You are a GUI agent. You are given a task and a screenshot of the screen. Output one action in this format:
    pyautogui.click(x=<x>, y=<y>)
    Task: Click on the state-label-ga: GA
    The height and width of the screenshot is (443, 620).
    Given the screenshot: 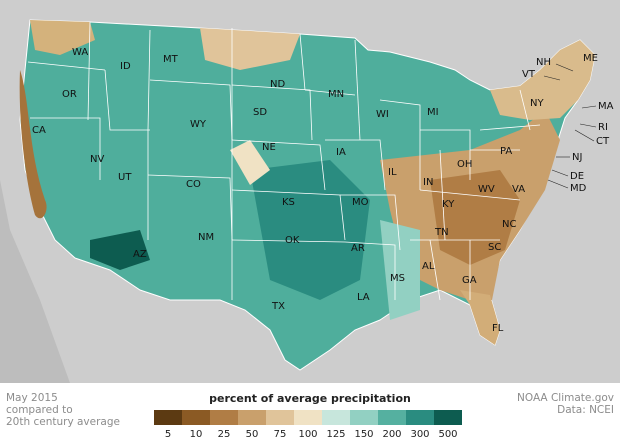 What is the action you would take?
    pyautogui.click(x=469, y=280)
    